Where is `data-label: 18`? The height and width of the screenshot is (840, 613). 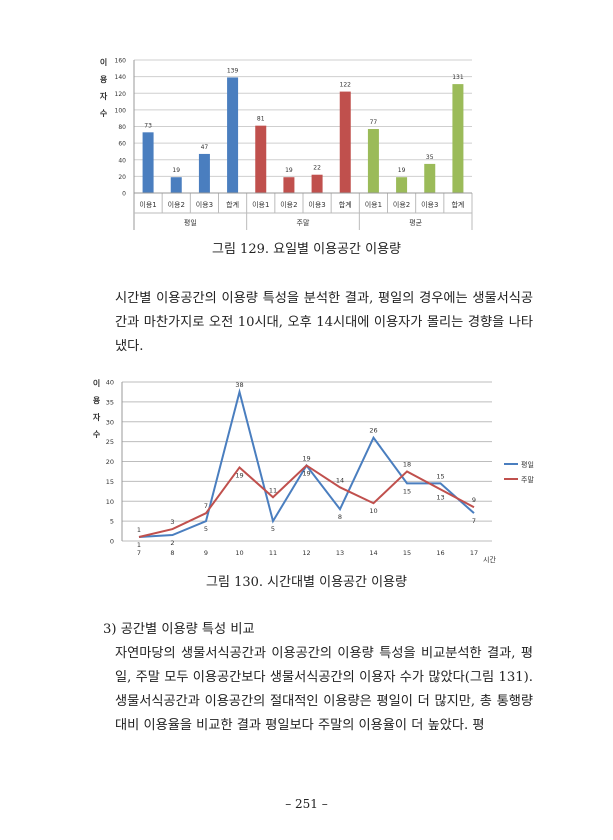 data-label: 18 is located at coordinates (407, 464).